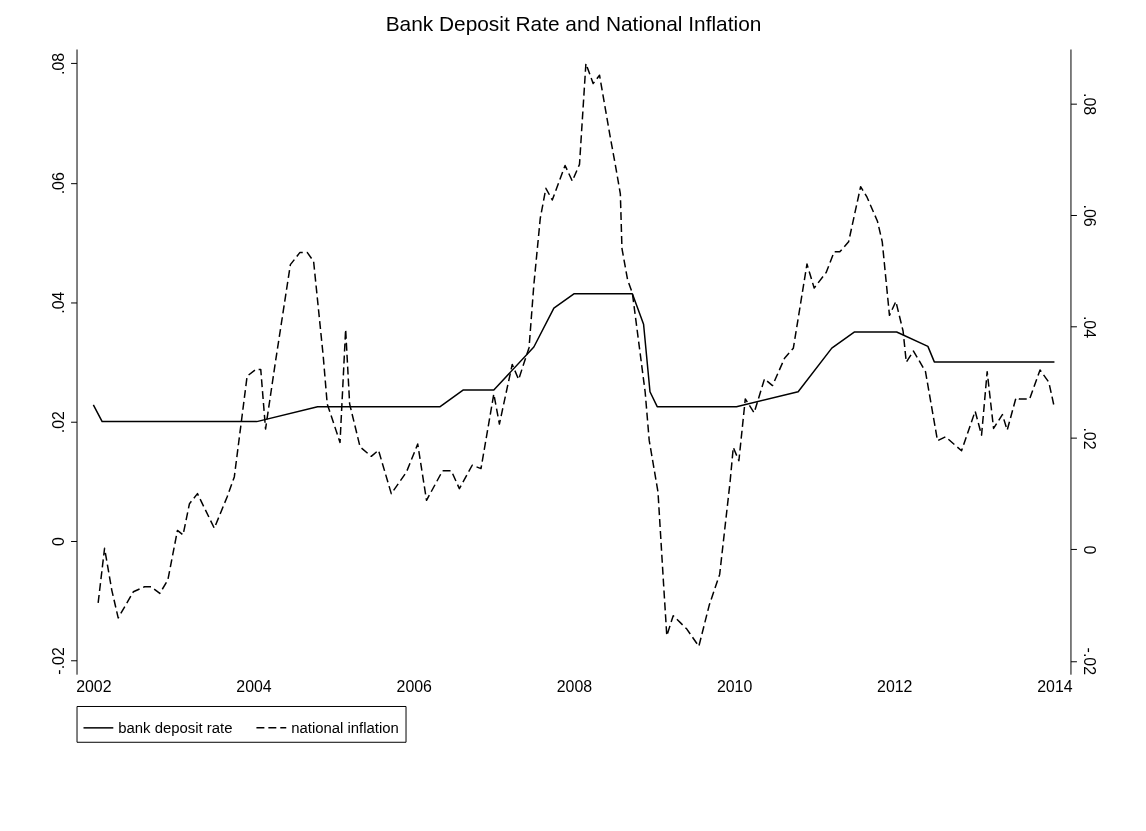 The image size is (1146, 831). I want to click on x-tick-label: 2004, so click(254, 686).